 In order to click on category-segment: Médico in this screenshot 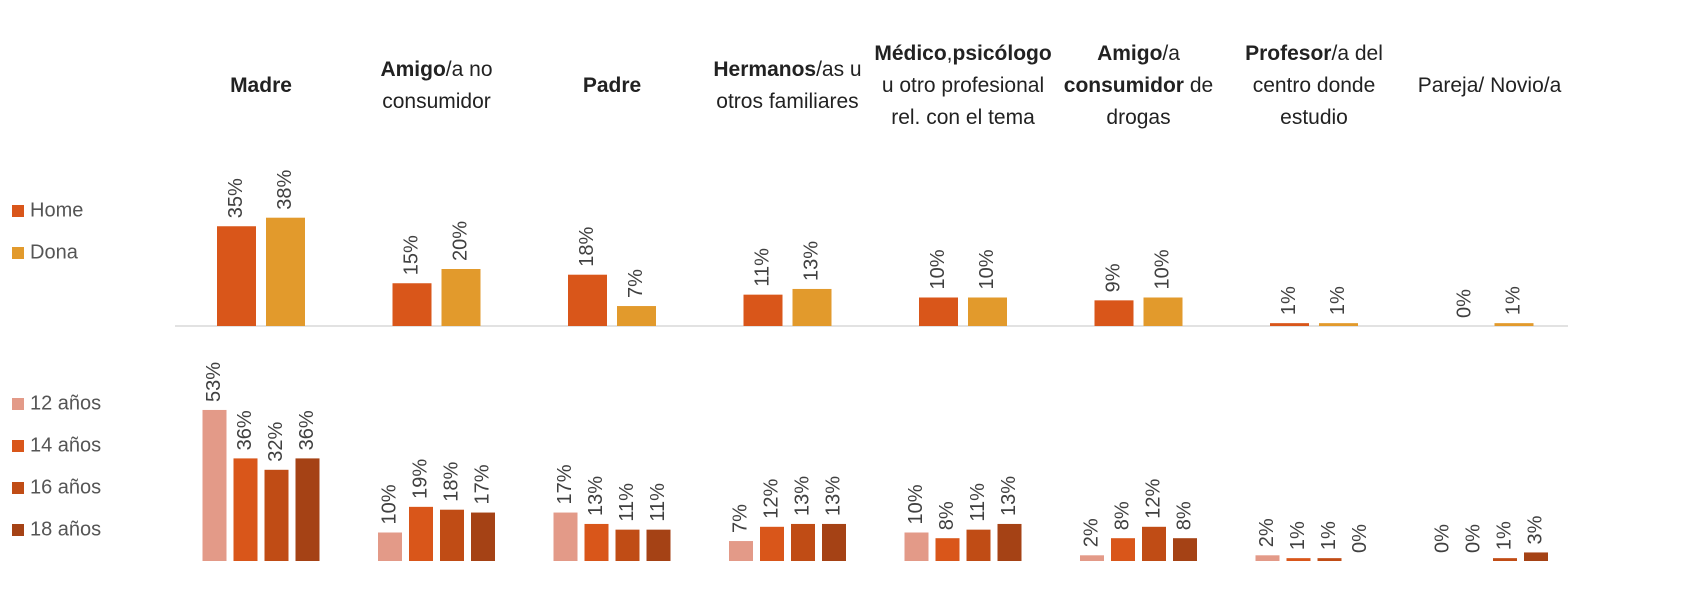, I will do `click(910, 53)`.